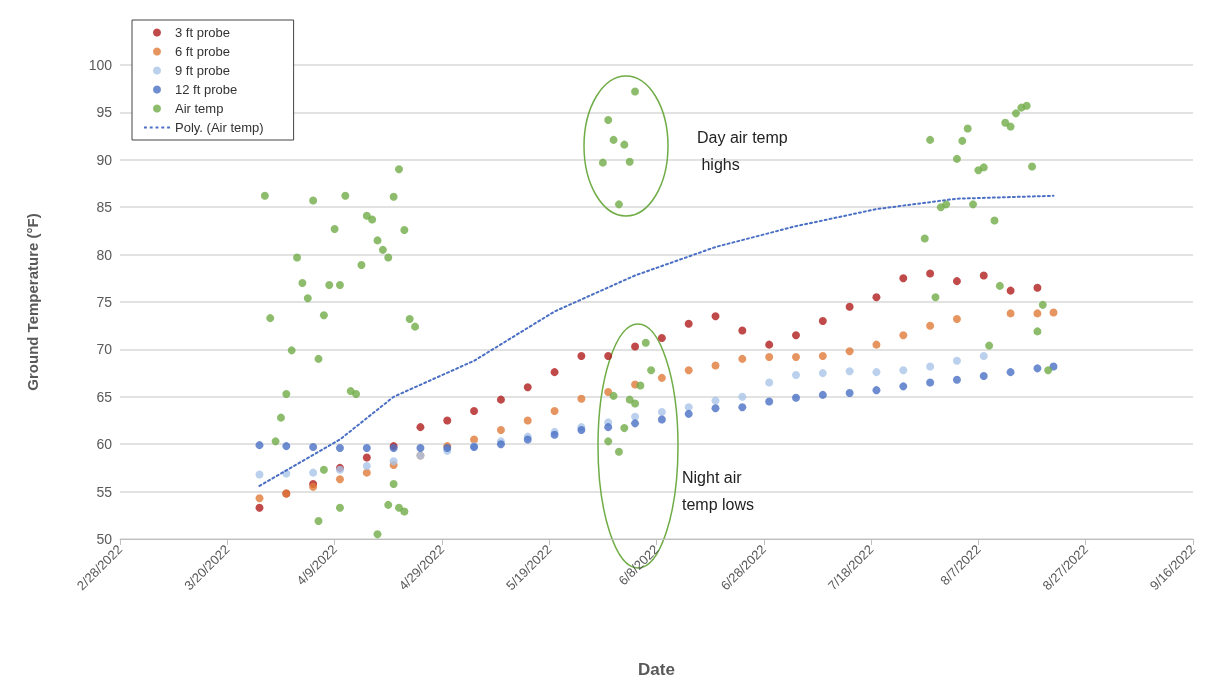  I want to click on legend-label: Poly. (Air temp), so click(219, 127).